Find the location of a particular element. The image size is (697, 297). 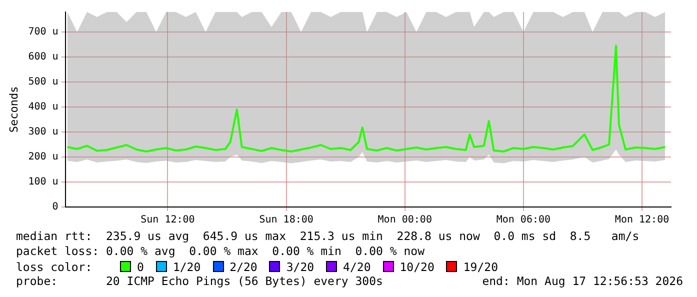

x-tick-label: Mon 00:00 is located at coordinates (405, 220).